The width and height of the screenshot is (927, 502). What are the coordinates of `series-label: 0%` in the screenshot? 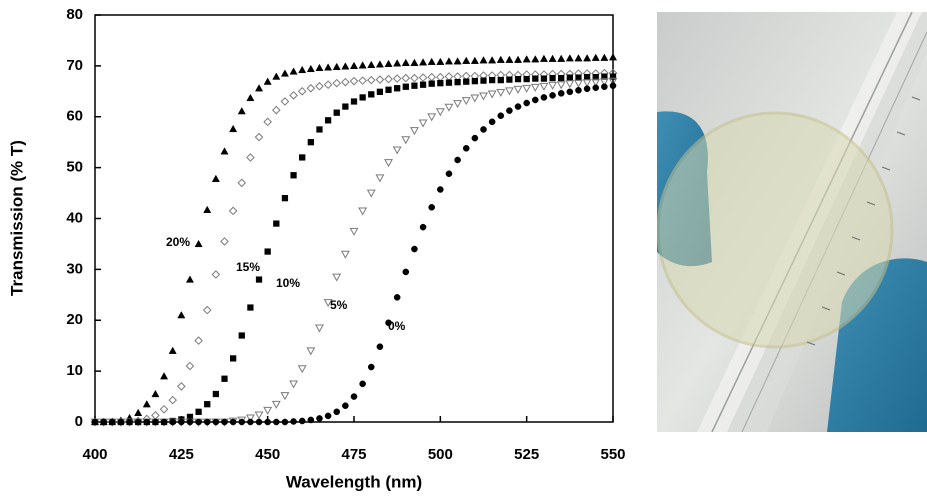 It's located at (397, 326).